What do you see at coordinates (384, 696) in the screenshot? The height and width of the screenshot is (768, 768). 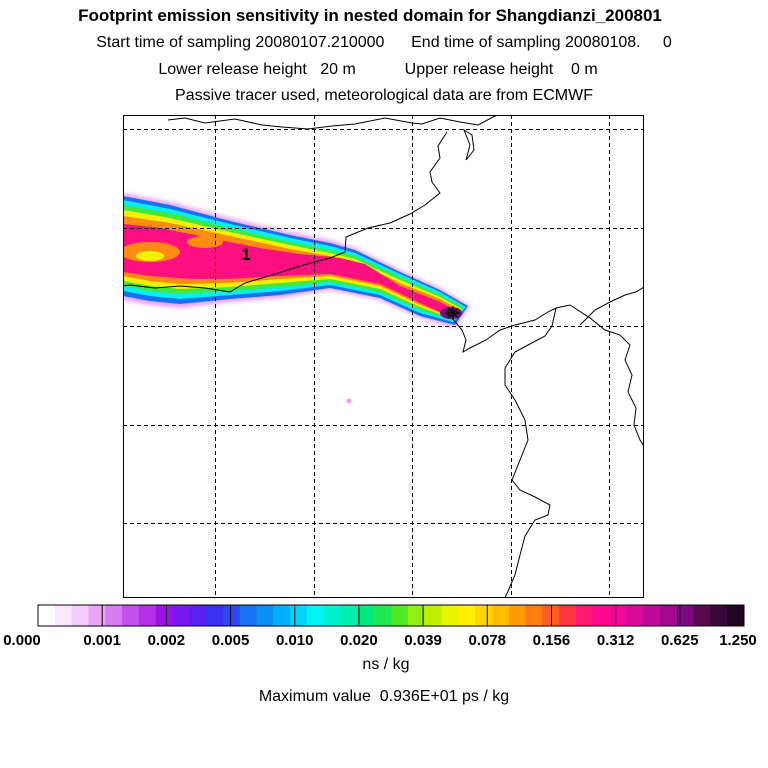 I see `maximum-value-label: Maximum value 0.936E+01 ps / kg` at bounding box center [384, 696].